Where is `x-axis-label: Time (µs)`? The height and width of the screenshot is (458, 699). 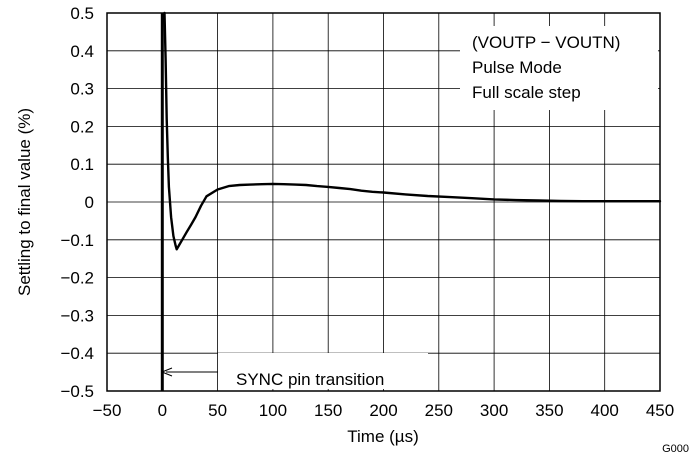 x-axis-label: Time (µs) is located at coordinates (383, 436).